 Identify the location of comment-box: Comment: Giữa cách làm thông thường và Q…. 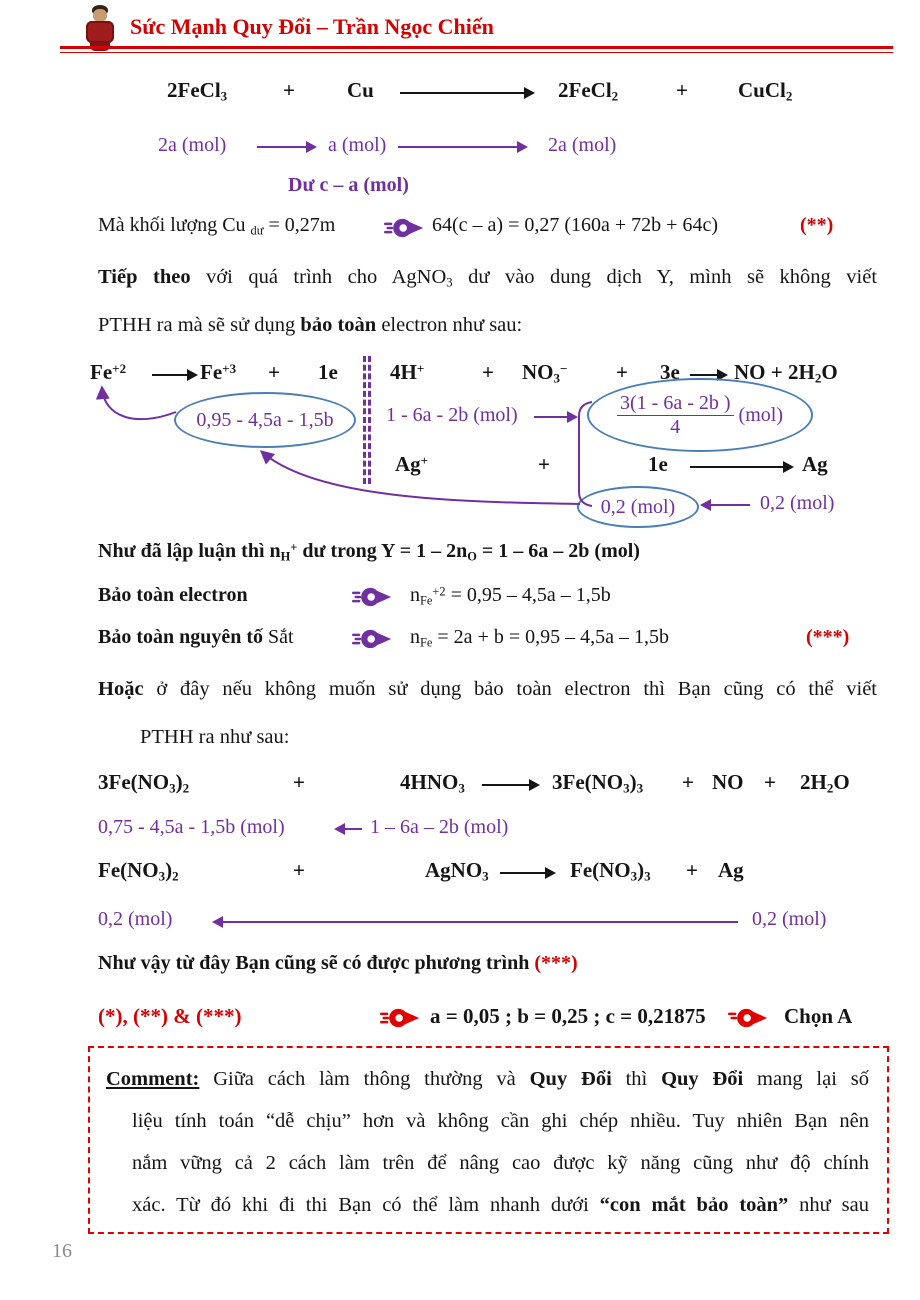
(488, 1140).